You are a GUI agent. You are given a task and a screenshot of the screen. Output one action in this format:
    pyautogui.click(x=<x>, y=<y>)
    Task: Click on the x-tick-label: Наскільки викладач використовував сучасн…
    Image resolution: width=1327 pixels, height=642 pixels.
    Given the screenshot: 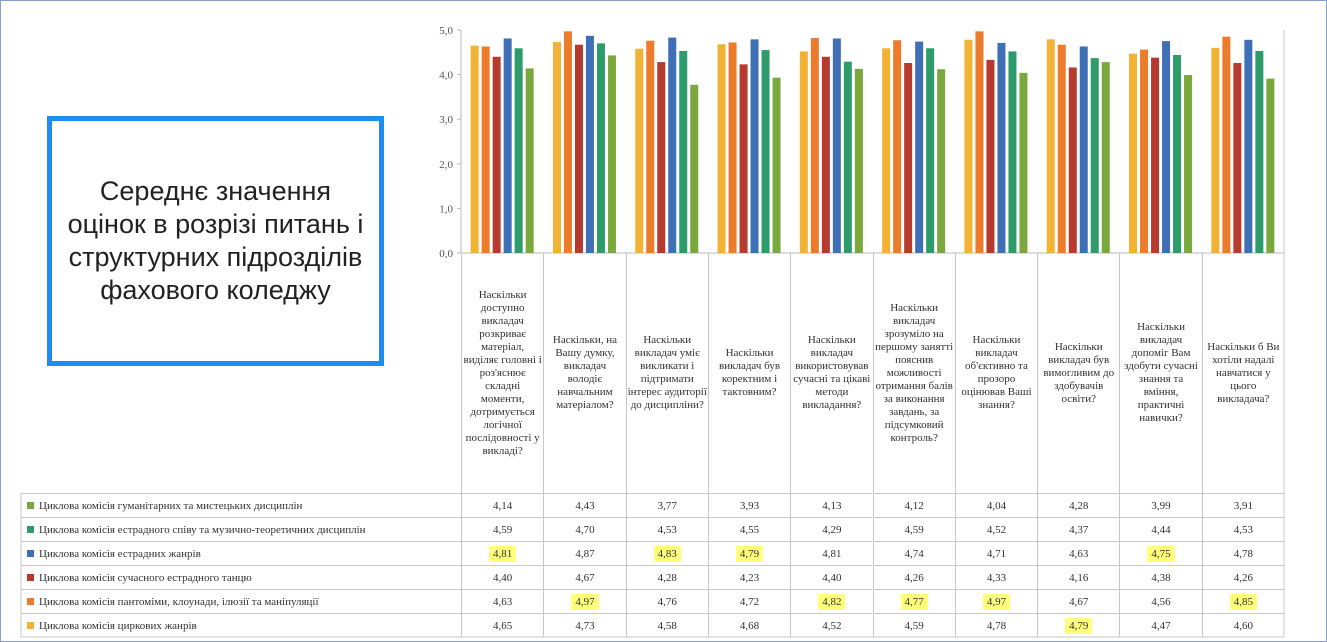 What is the action you would take?
    pyautogui.click(x=831, y=373)
    